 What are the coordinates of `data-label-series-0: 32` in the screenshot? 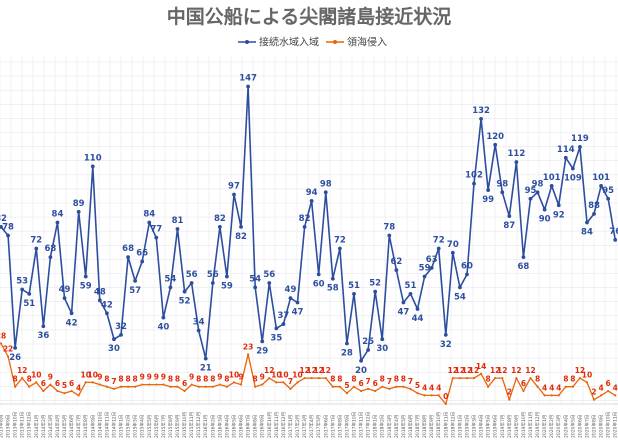 It's located at (446, 345).